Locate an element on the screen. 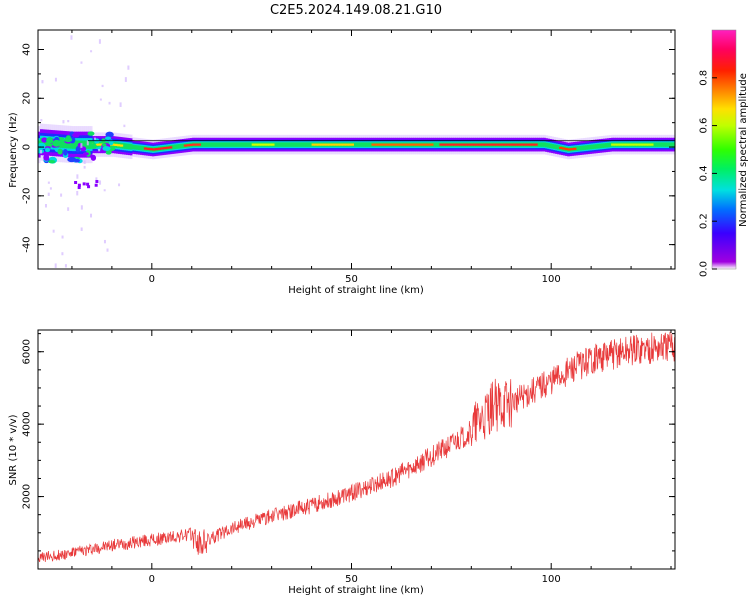 This screenshot has height=600, width=750. snr-xtick-label: 0 is located at coordinates (152, 579).